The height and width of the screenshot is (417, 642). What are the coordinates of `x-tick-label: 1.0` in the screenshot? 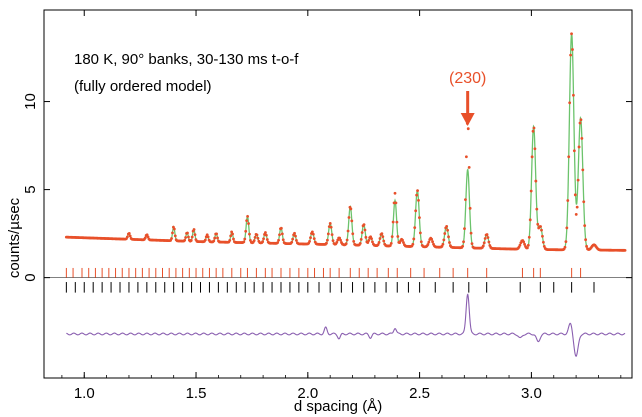 It's located at (84, 393).